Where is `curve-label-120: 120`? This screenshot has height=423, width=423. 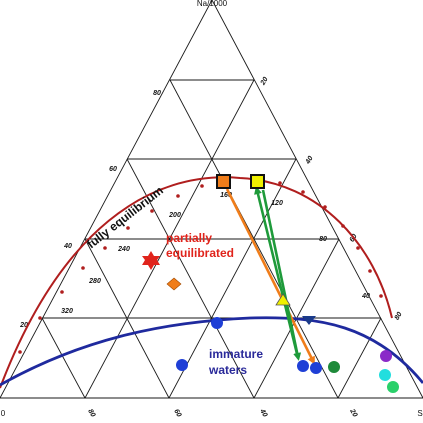
curve-label-120: 120 is located at coordinates (277, 203).